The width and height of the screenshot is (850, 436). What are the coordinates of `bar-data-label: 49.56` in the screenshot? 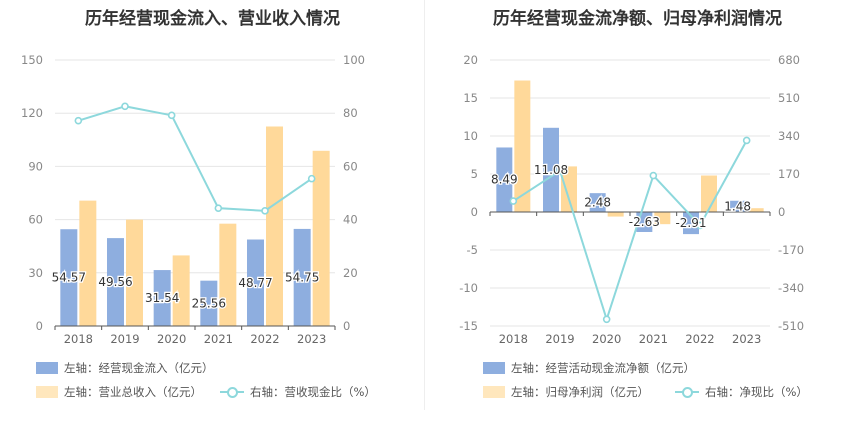 It's located at (115, 282).